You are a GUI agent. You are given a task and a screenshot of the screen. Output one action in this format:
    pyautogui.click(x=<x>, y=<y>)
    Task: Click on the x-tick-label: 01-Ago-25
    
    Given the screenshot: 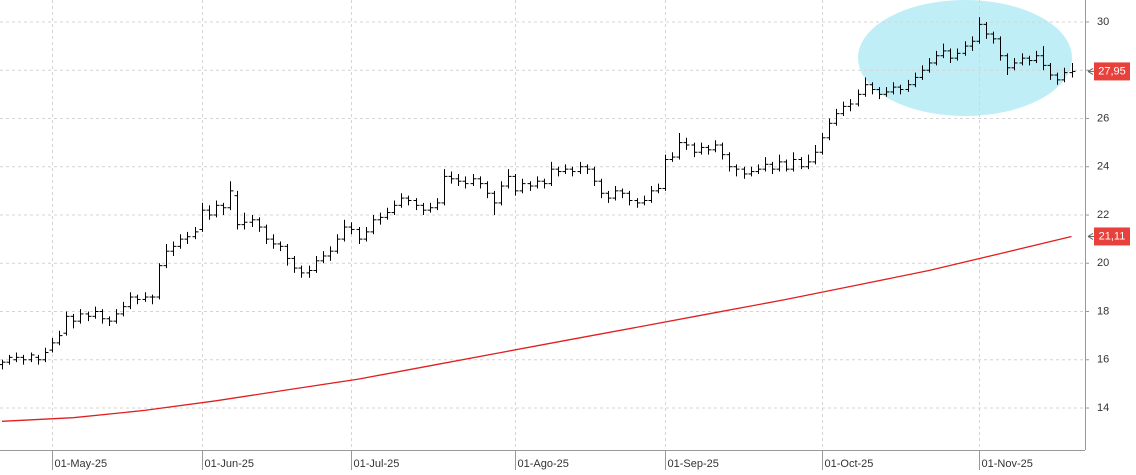 What is the action you would take?
    pyautogui.click(x=543, y=464)
    